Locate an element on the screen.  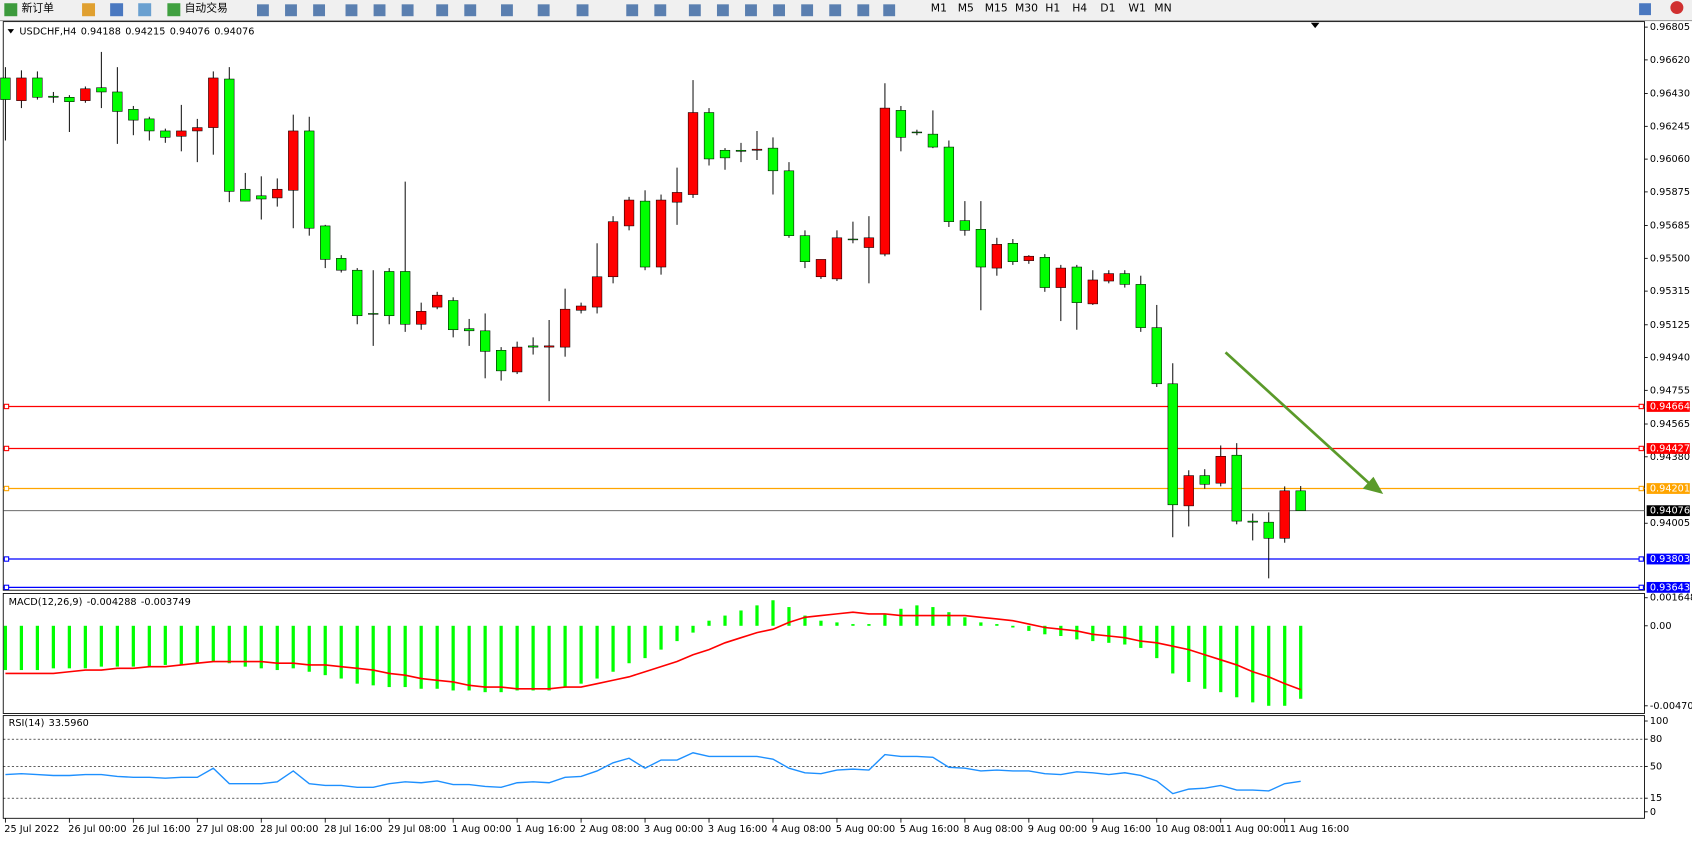
timeframe-button: M30 is located at coordinates (1026, 8).